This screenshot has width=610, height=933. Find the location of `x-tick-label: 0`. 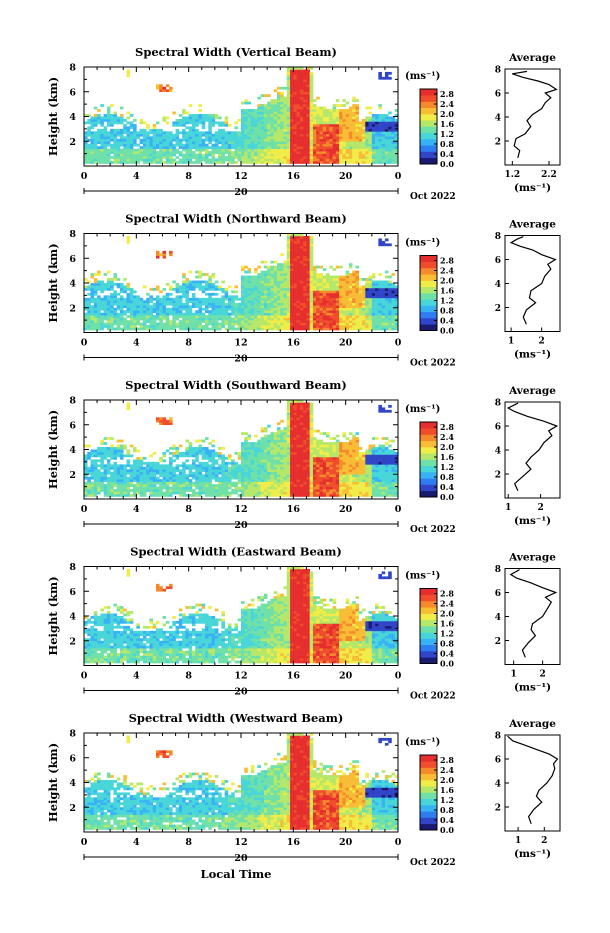

x-tick-label: 0 is located at coordinates (84, 176).